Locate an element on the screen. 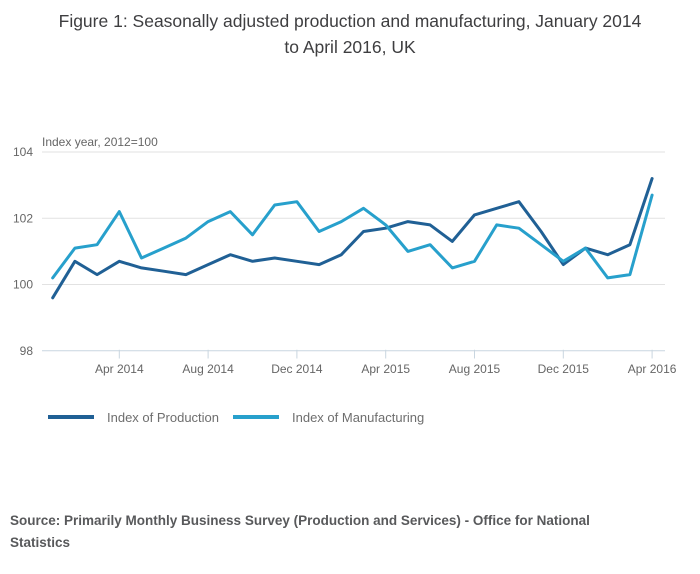 This screenshot has height=574, width=700. x-tick-label: Apr 2015 is located at coordinates (385, 369).